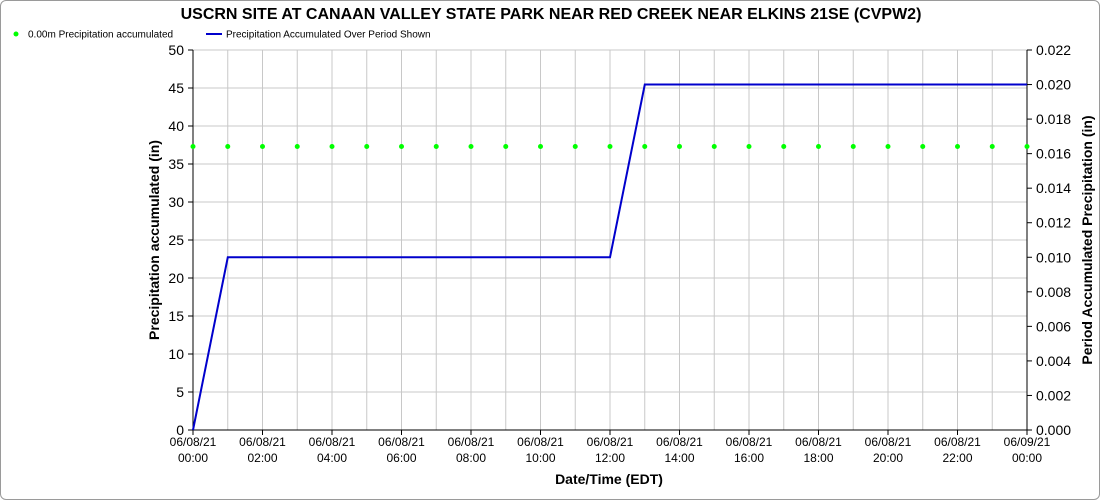 Image resolution: width=1100 pixels, height=500 pixels. I want to click on y-left-tick-label: 5, so click(180, 392).